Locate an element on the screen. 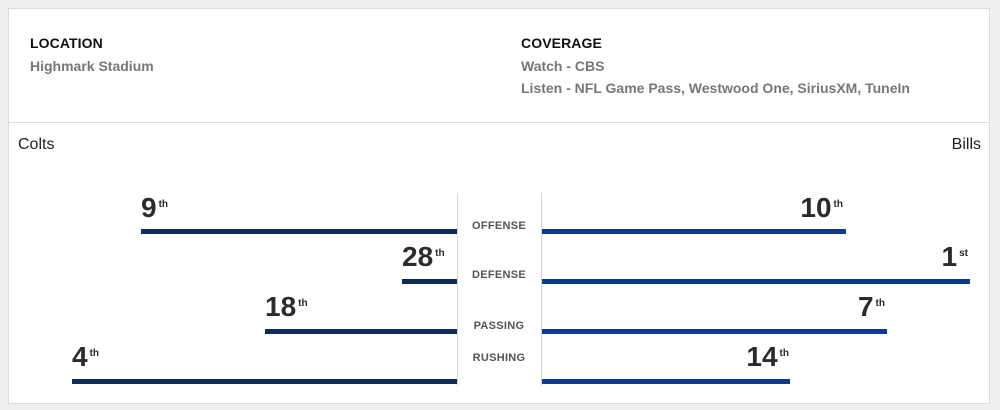 This screenshot has height=410, width=1000. location-heading: LOCATION is located at coordinates (66, 43).